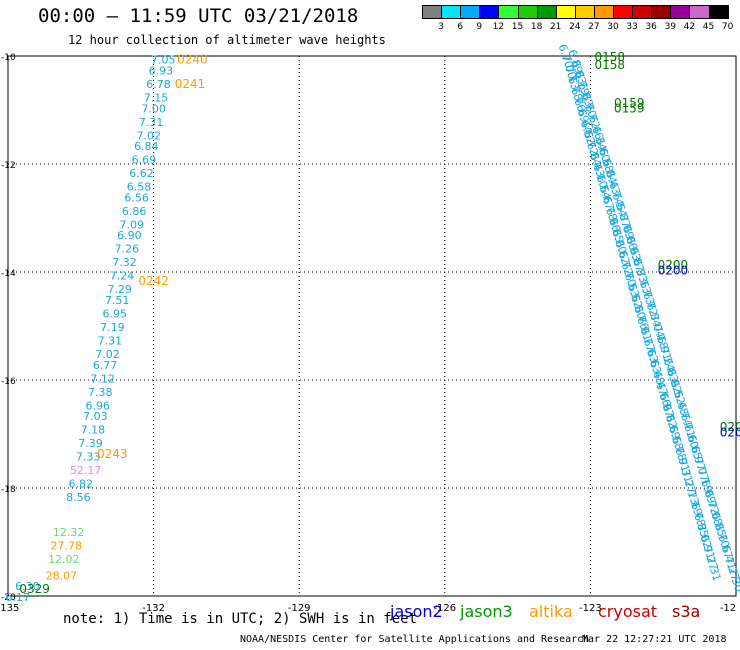 The height and width of the screenshot is (650, 740). What do you see at coordinates (555, 27) in the screenshot?
I see `color-scale-label: 21` at bounding box center [555, 27].